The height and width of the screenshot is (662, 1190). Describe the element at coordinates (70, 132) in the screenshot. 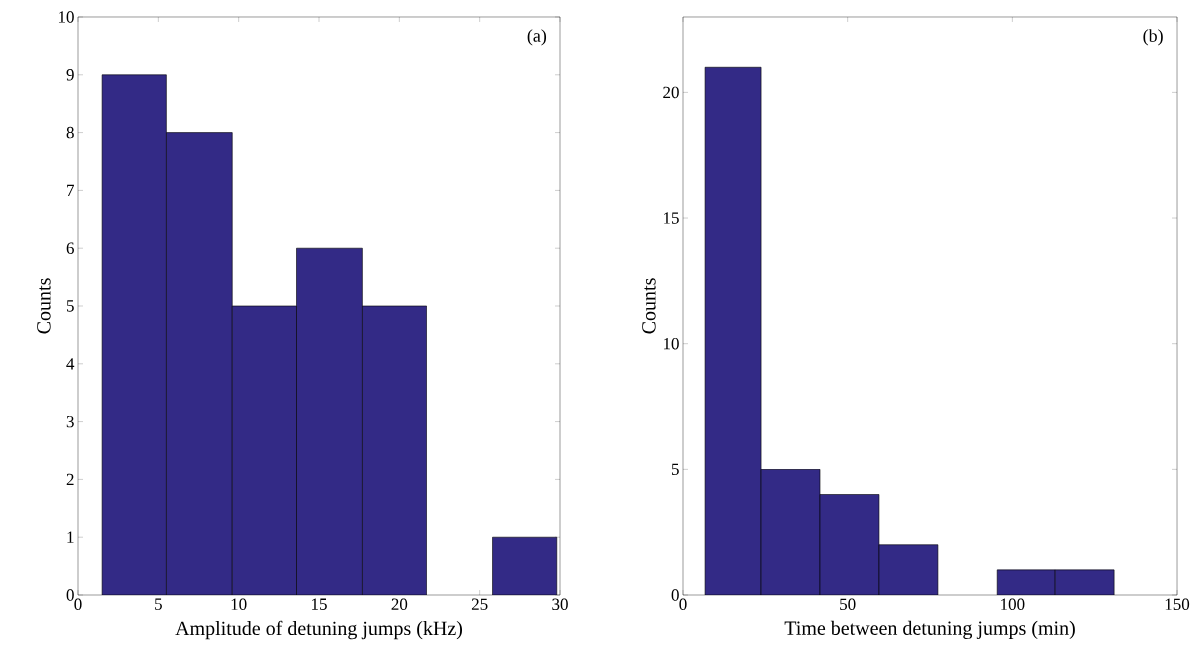

I see `y-tick-label: 8` at that location.